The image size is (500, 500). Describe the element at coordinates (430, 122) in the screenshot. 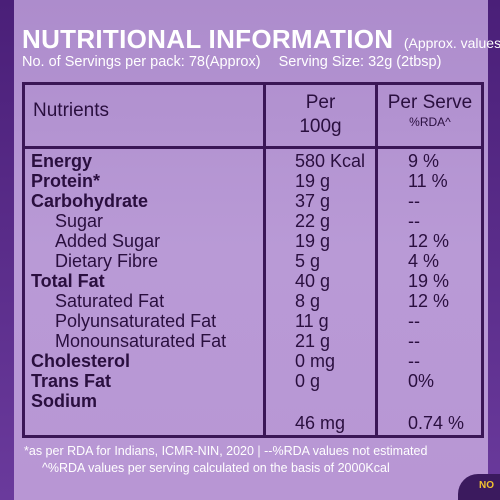

I see `column-header-rda: %RDA^` at that location.